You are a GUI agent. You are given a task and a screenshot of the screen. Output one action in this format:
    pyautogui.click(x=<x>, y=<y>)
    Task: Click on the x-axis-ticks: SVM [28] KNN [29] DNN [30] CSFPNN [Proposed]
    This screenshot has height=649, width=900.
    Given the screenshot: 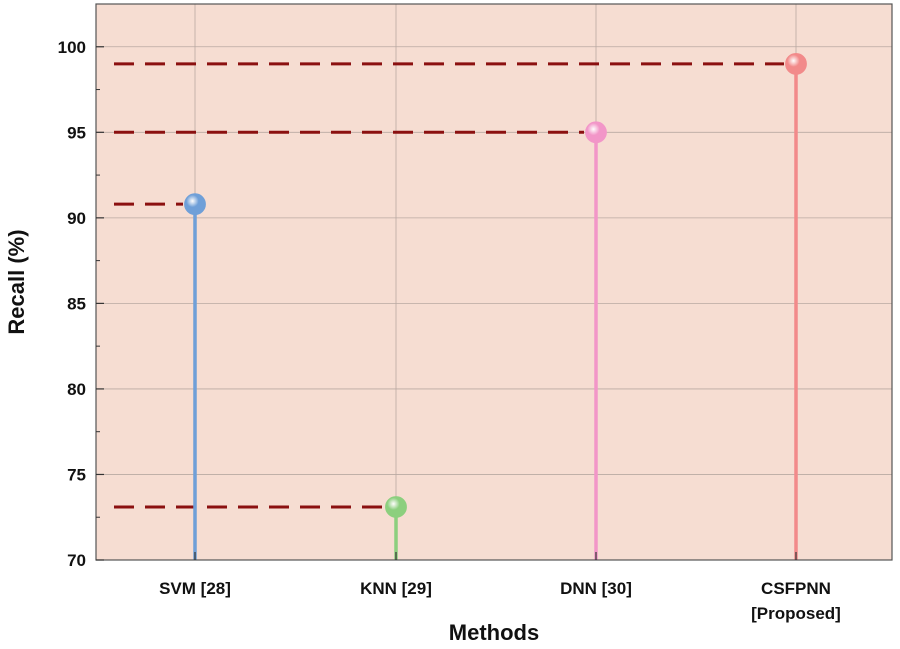 What is the action you would take?
    pyautogui.click(x=500, y=587)
    